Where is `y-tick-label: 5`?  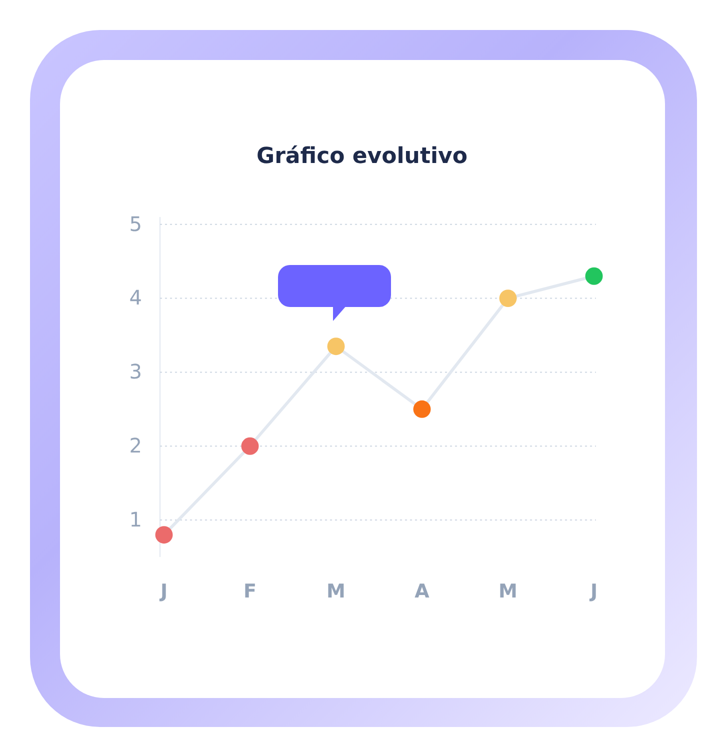
y-tick-label: 5 is located at coordinates (135, 224).